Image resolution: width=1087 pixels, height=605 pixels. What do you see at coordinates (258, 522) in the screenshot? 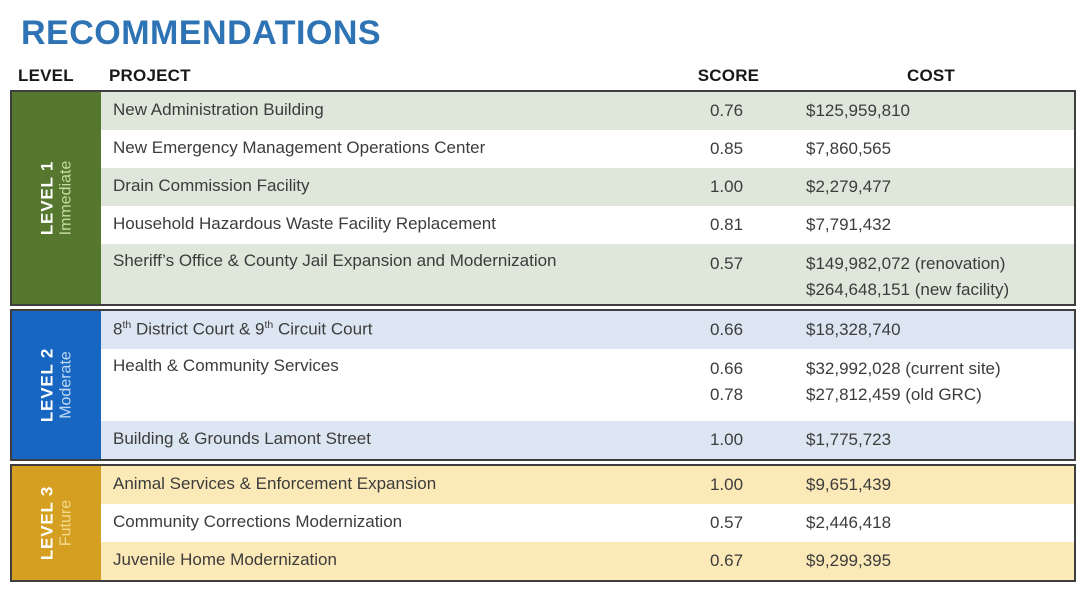
I see `project-cell: Community Corrections Modernization` at bounding box center [258, 522].